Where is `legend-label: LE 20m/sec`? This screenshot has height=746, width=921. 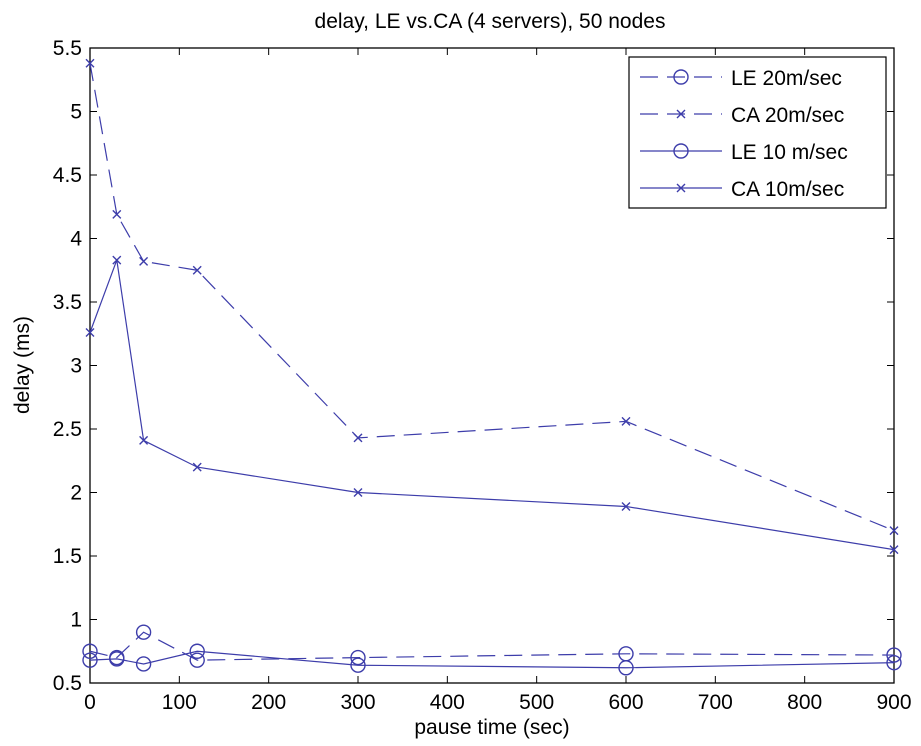
legend-label: LE 20m/sec is located at coordinates (786, 78).